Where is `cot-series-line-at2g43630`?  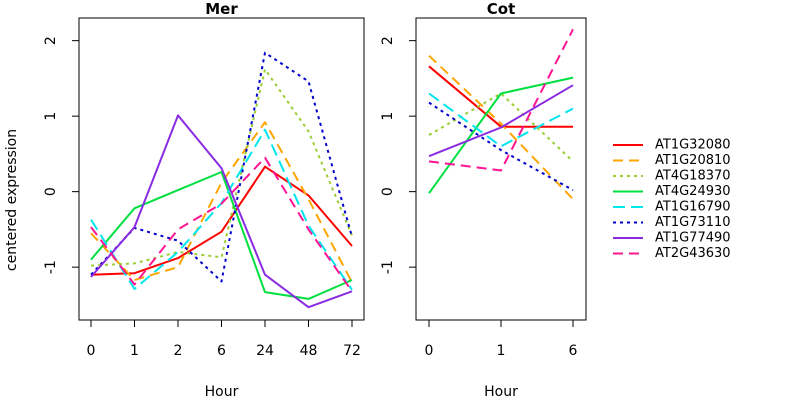
cot-series-line-at2g43630 is located at coordinates (501, 100).